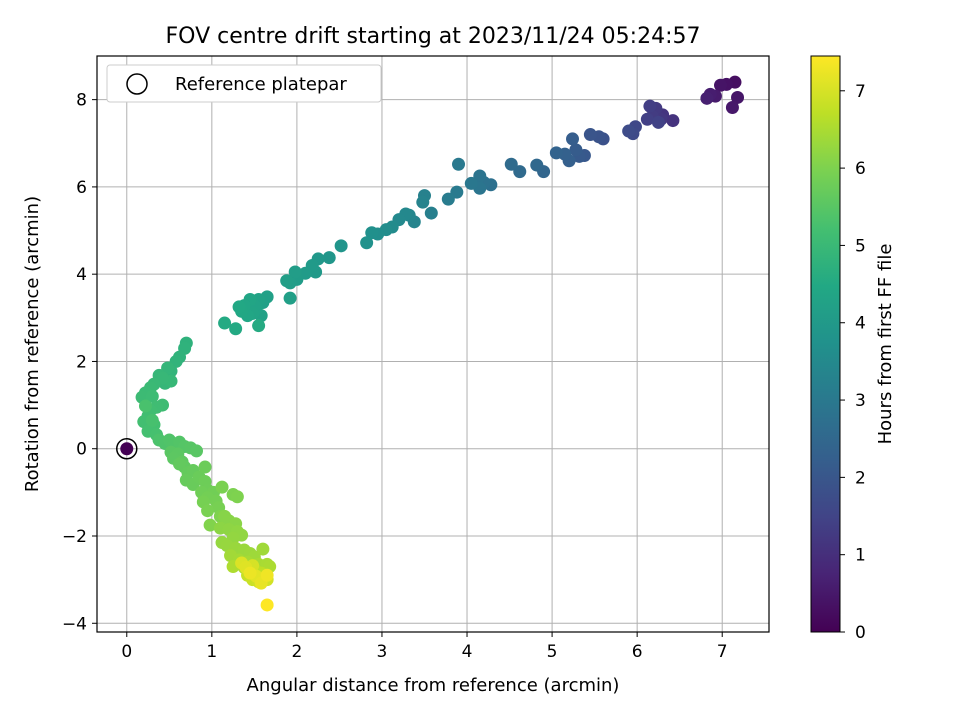 This screenshot has height=720, width=960. Describe the element at coordinates (81, 450) in the screenshot. I see `y-tick-label: 0` at that location.